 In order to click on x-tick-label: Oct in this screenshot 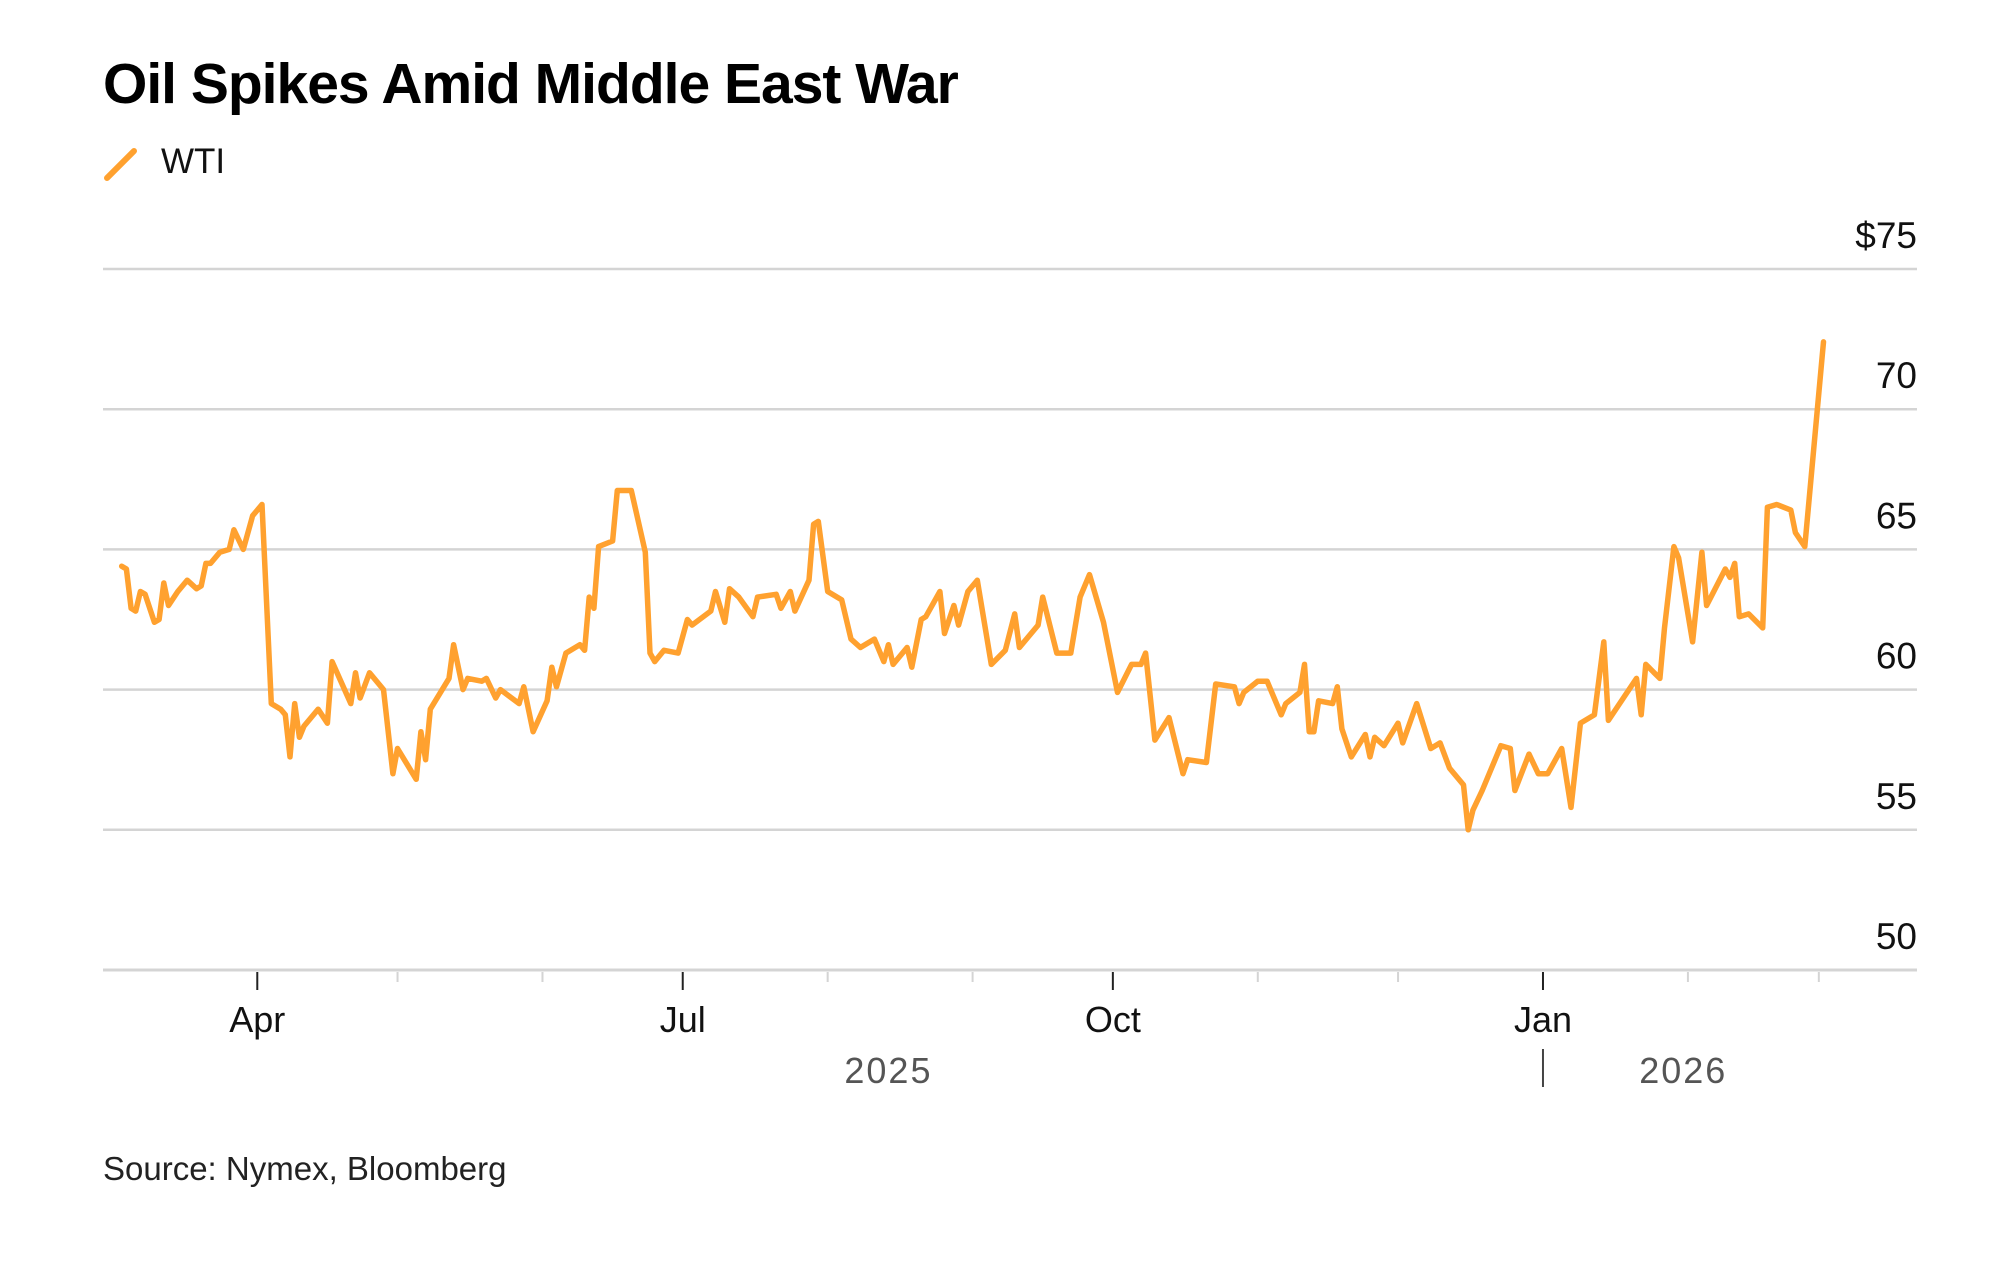, I will do `click(1113, 1019)`.